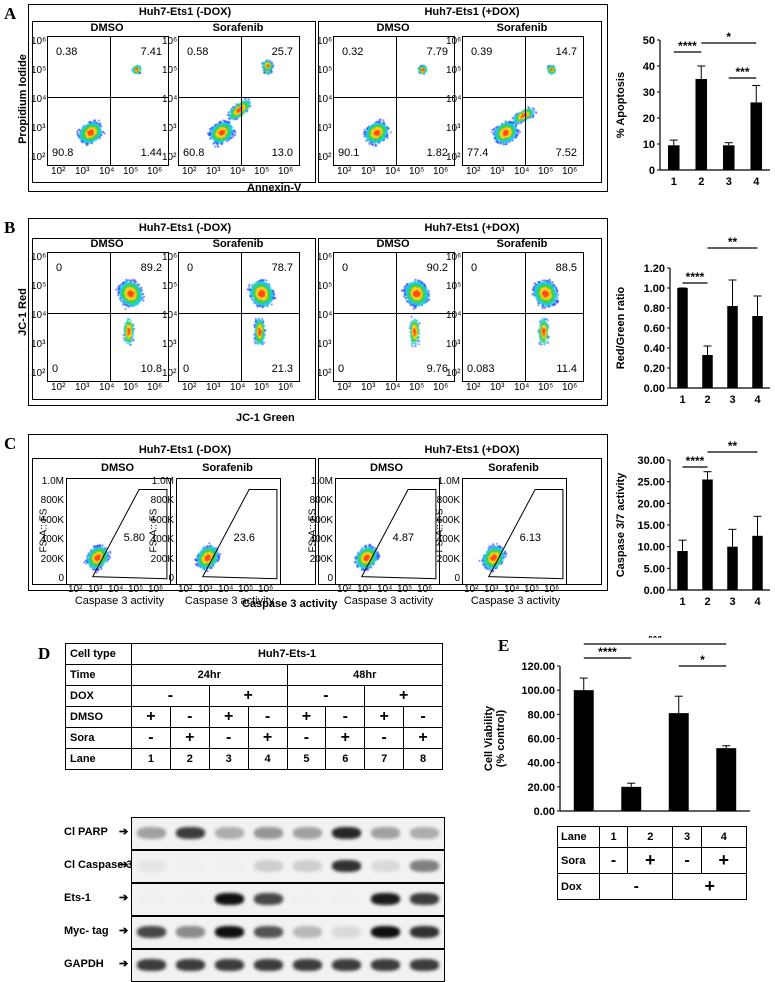 This screenshot has height=982, width=775. I want to click on c-ytick-3-4: 400K, so click(321, 540).